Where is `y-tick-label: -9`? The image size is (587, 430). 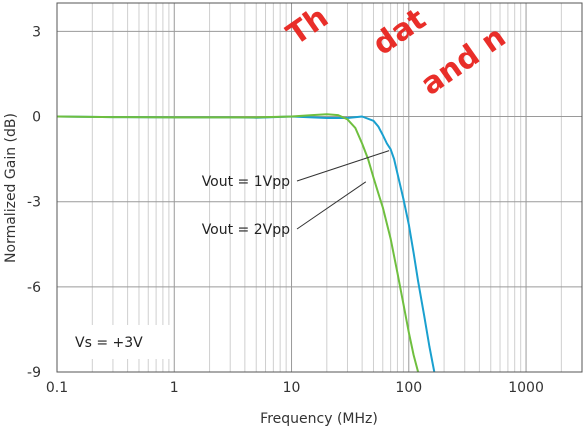 y-tick-label: -9 is located at coordinates (34, 373).